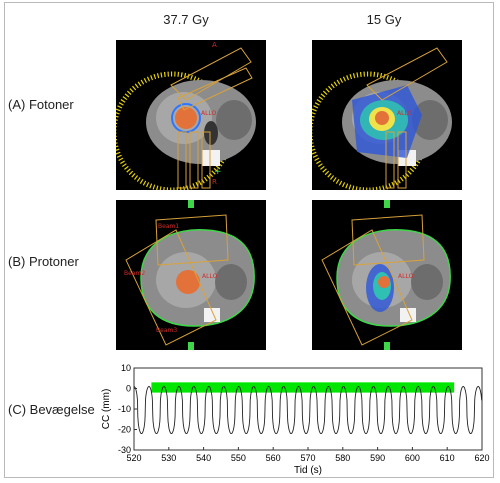 This screenshot has height=483, width=500. What do you see at coordinates (203, 458) in the screenshot?
I see `x-tick-label: 540` at bounding box center [203, 458].